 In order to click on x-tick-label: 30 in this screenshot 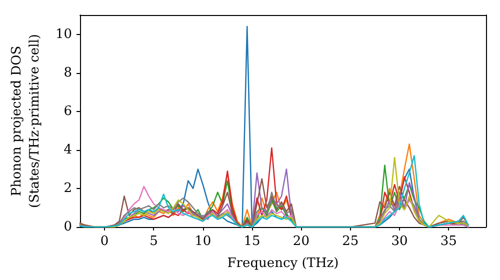, I will do `click(399, 241)`.